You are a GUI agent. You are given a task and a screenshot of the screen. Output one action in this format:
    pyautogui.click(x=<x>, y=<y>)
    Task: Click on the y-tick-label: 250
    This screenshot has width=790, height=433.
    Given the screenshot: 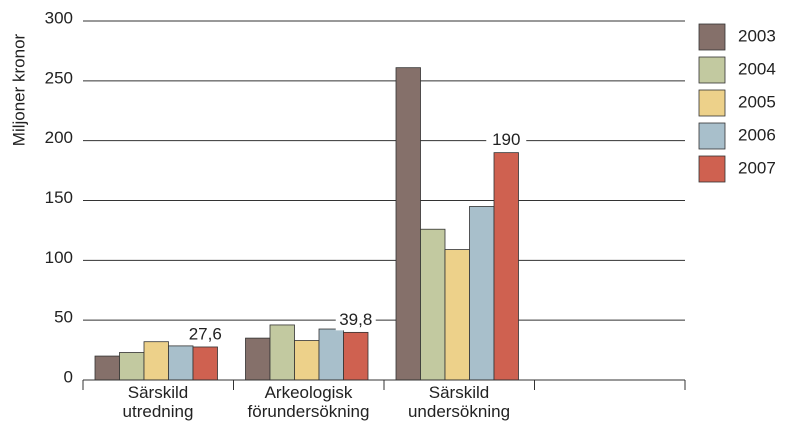 What is the action you would take?
    pyautogui.click(x=59, y=77)
    